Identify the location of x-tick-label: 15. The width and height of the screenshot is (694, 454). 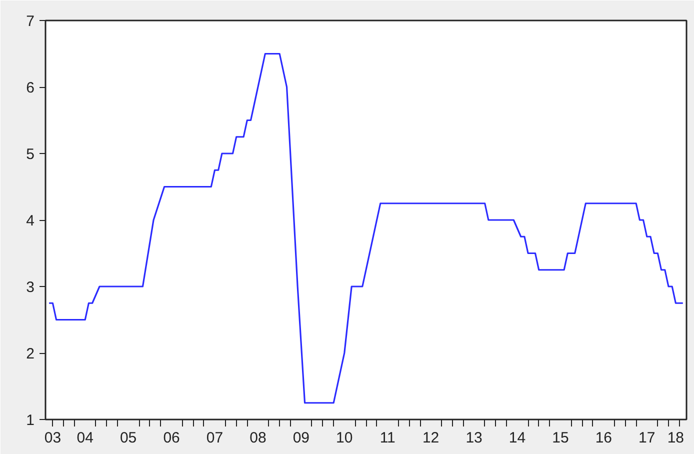
(560, 438).